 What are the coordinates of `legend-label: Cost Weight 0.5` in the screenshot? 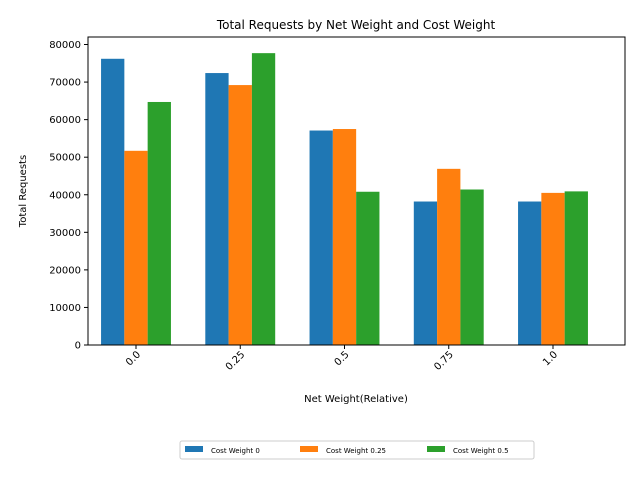 It's located at (481, 451).